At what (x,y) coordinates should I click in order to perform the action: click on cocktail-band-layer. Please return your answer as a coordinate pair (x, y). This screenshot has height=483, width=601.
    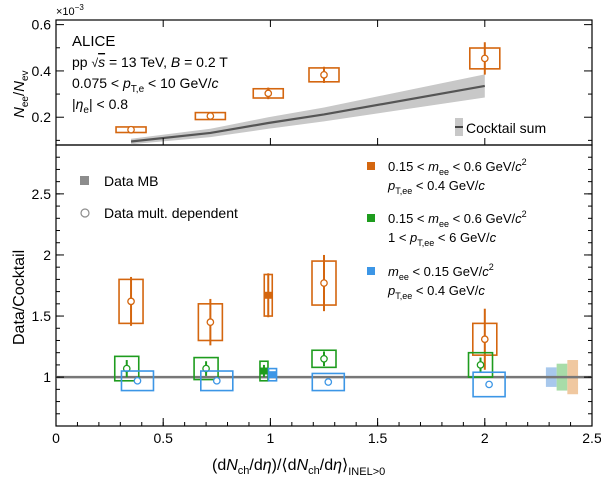
    Looking at the image, I should click on (307, 109).